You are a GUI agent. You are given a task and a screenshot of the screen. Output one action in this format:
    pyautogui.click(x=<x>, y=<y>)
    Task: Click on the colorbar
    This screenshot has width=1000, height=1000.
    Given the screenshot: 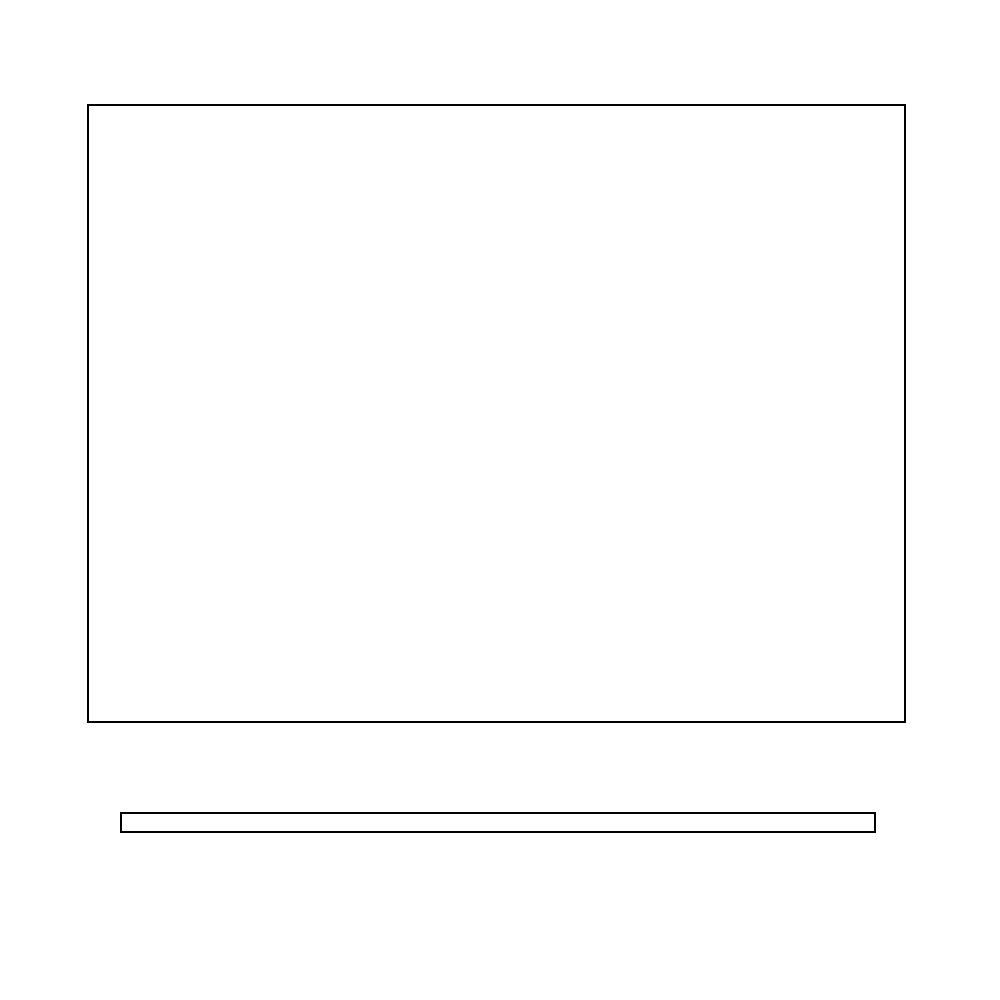 What is the action you would take?
    pyautogui.click(x=498, y=822)
    